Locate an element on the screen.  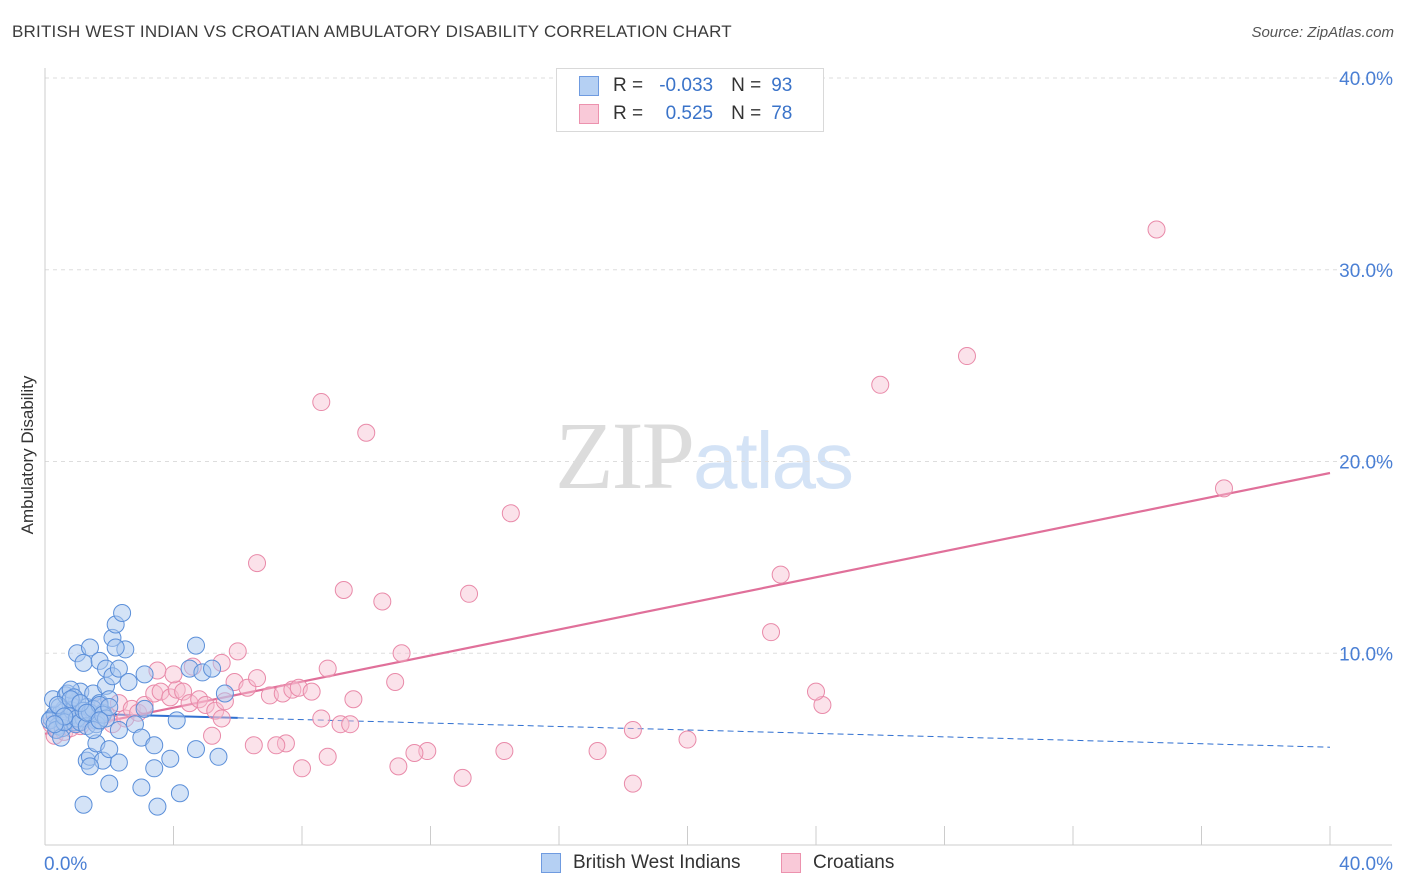
legend-item-british-west-indians: British West Indians is located at coordinates (641, 863).